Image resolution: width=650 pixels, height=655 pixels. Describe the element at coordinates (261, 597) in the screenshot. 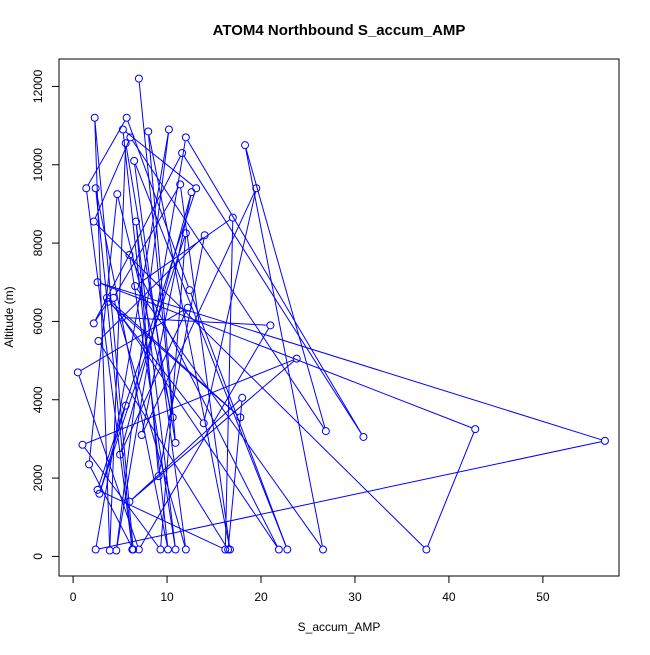

I see `x-tick-label: 20` at that location.